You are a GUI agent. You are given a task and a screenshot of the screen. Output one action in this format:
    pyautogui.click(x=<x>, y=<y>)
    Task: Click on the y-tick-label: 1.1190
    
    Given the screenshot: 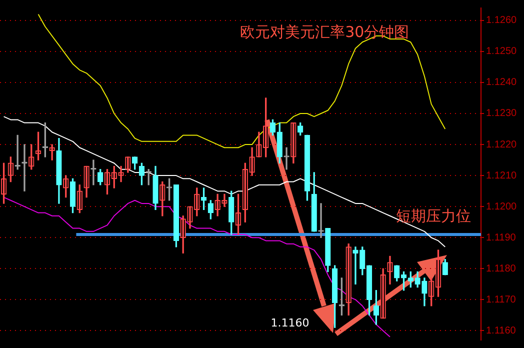 What is the action you would take?
    pyautogui.click(x=501, y=238)
    